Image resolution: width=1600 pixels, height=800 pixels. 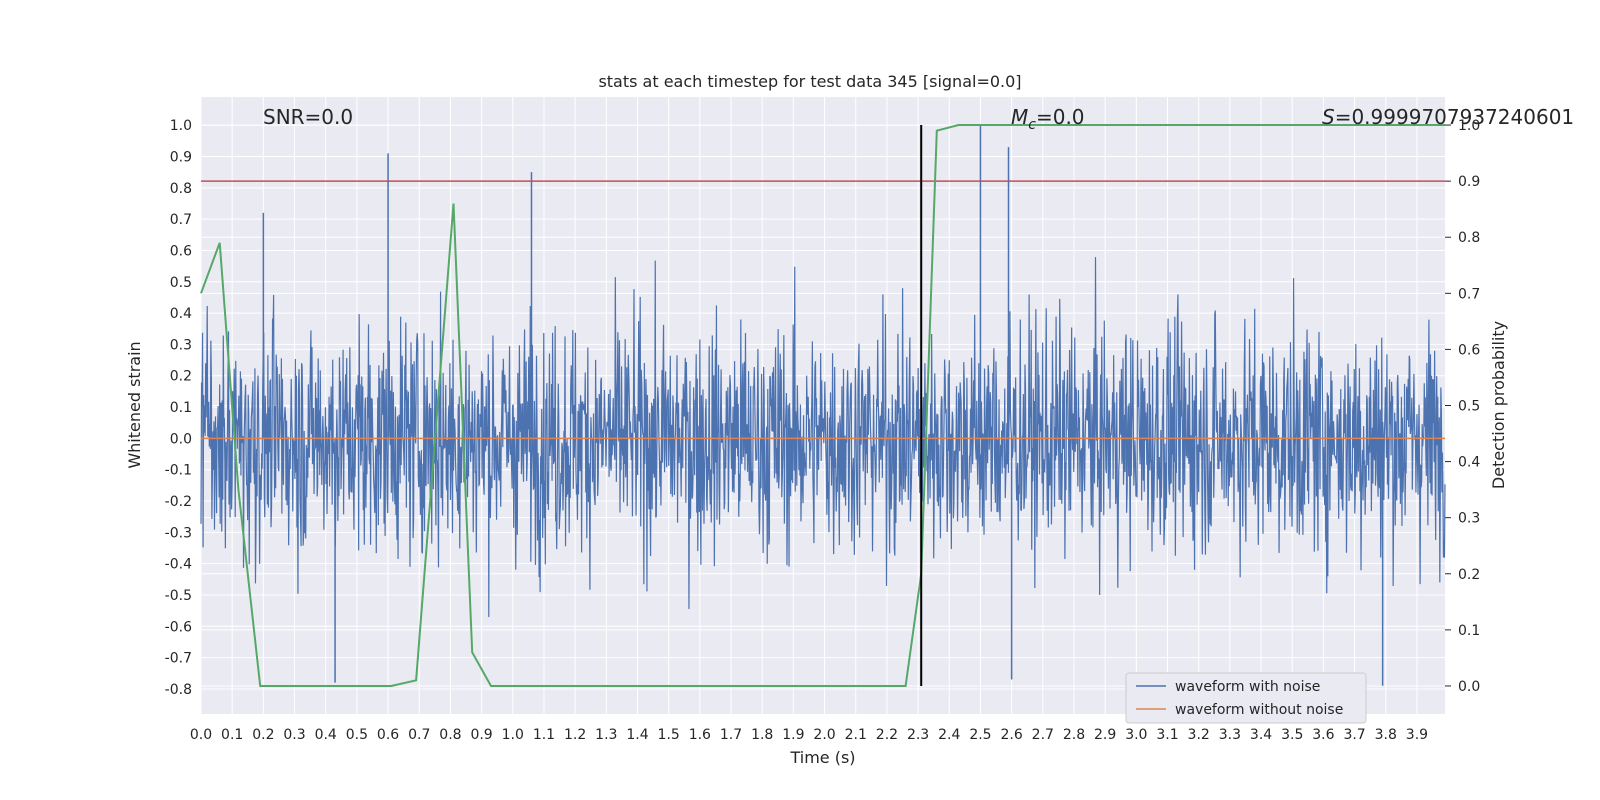 I want to click on x-tick-label: 2.2, so click(x=887, y=735).